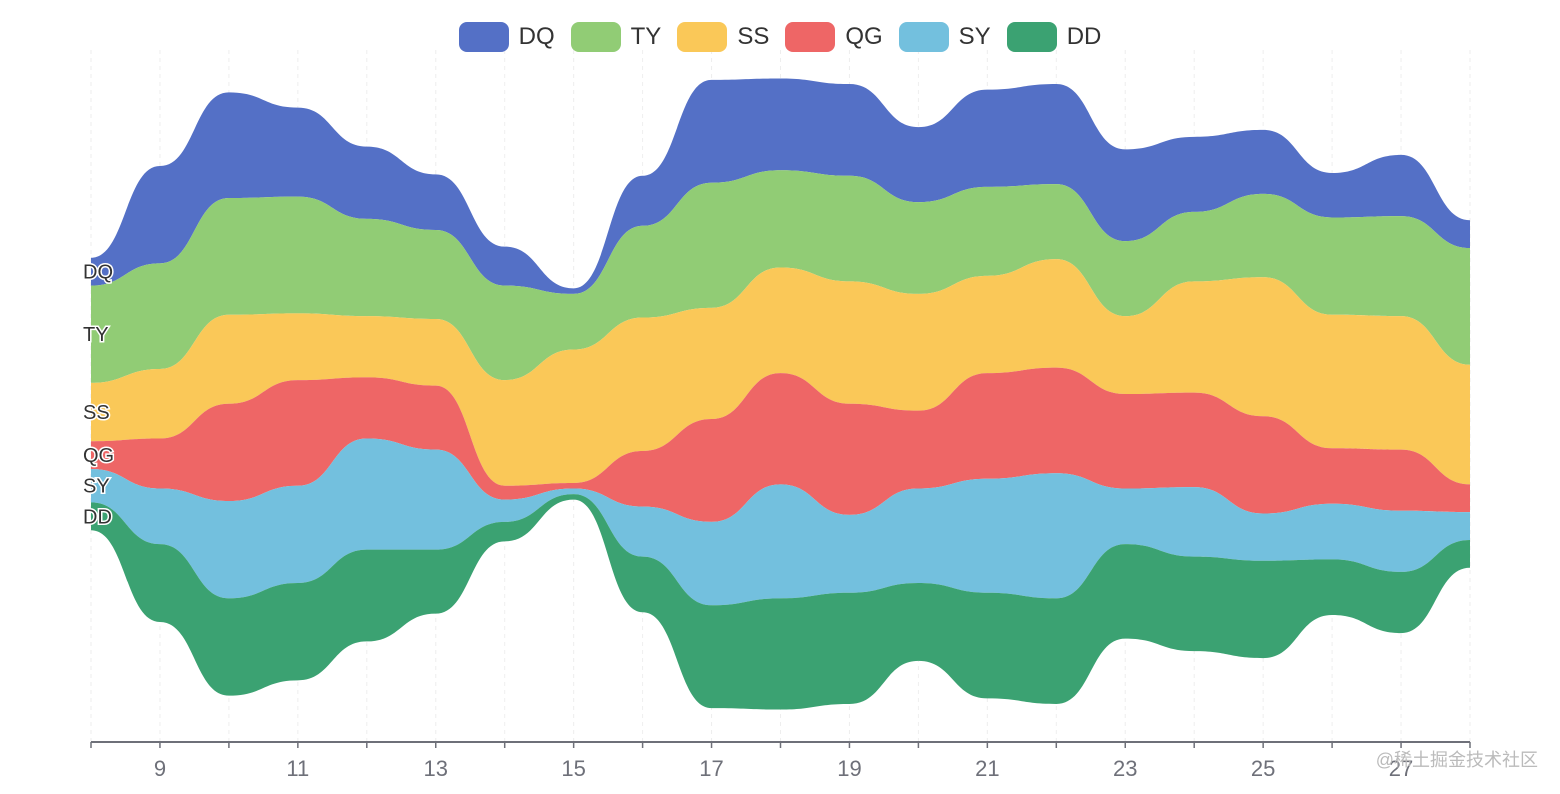 The image size is (1560, 794). What do you see at coordinates (160, 768) in the screenshot?
I see `x-tick-label: 9` at bounding box center [160, 768].